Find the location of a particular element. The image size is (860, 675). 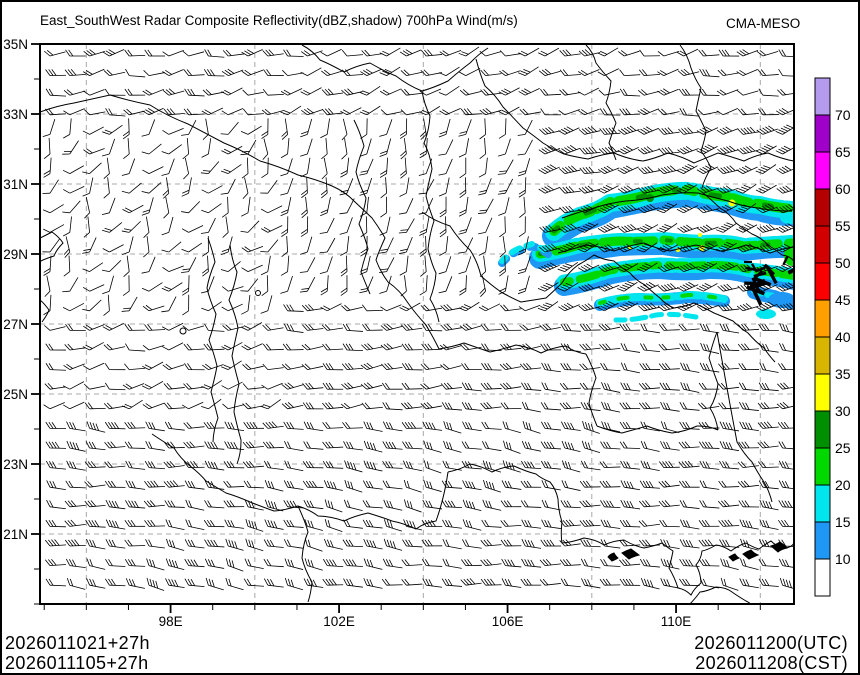

svg-text: 35 is located at coordinates (843, 374).